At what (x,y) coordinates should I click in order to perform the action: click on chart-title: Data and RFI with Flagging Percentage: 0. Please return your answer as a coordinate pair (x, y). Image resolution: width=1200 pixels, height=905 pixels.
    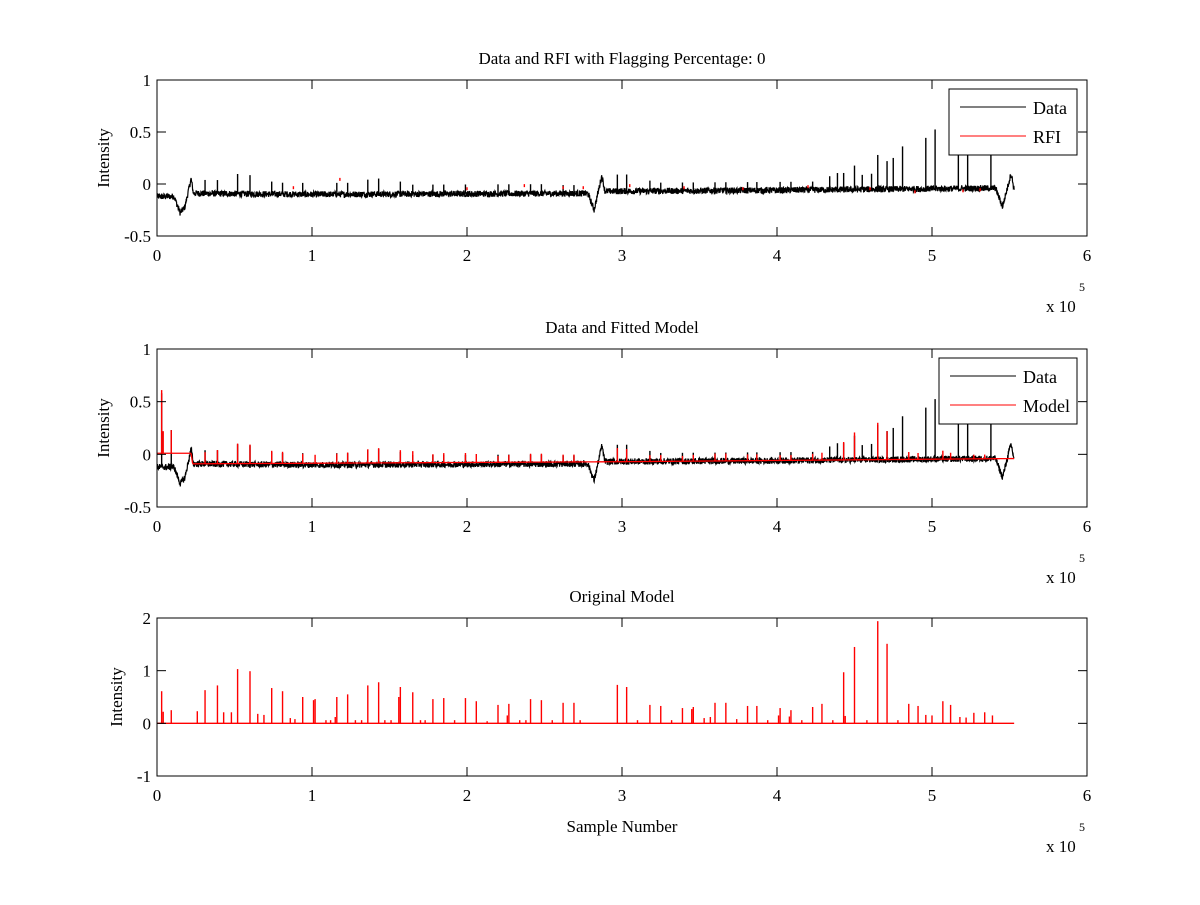
    Looking at the image, I should click on (621, 58).